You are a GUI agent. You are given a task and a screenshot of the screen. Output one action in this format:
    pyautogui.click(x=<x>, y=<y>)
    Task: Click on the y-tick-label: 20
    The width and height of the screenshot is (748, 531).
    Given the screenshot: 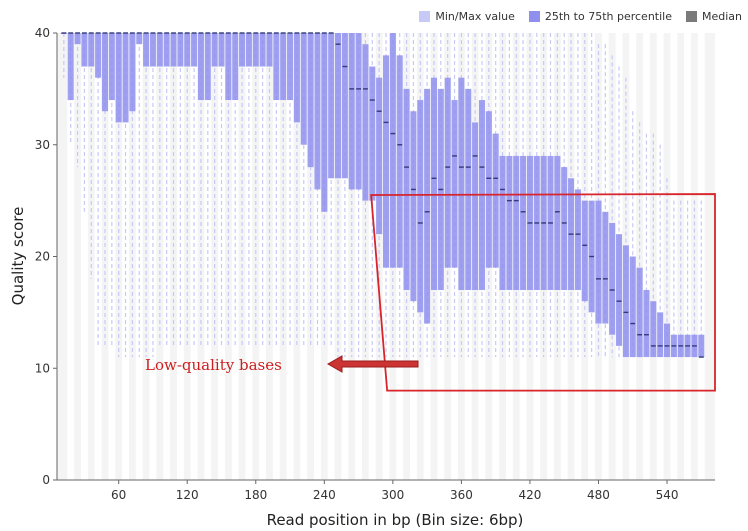 What is the action you would take?
    pyautogui.click(x=42, y=257)
    